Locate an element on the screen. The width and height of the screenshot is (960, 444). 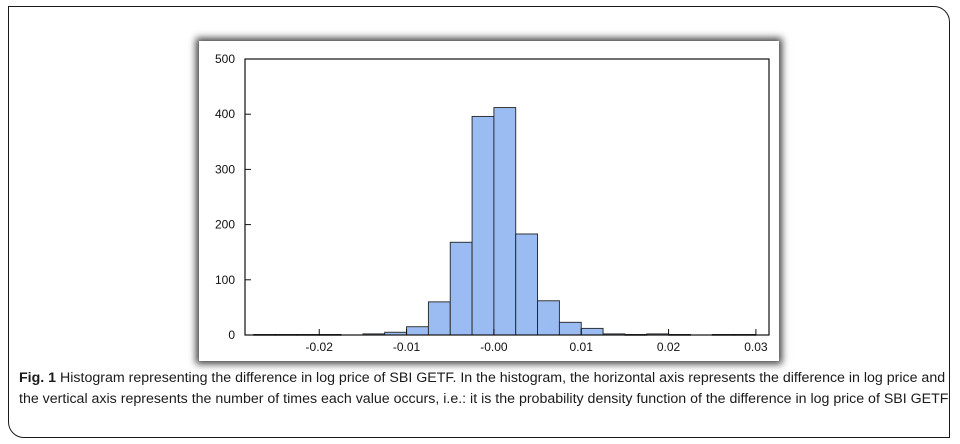
y-tick-label-3: 300 is located at coordinates (225, 169).